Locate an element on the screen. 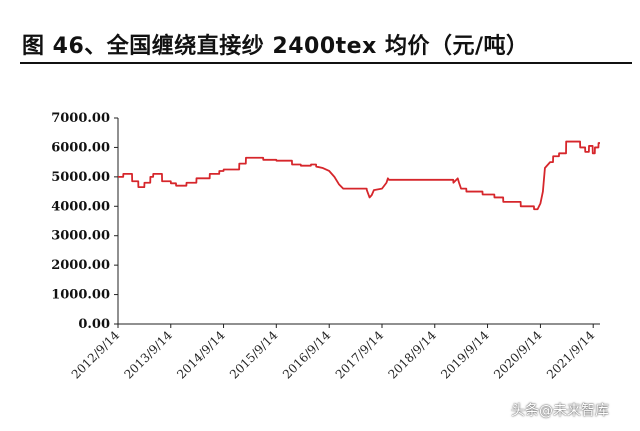 Image resolution: width=640 pixels, height=431 pixels. x-tick-label: 2020/9/14 is located at coordinates (518, 355).